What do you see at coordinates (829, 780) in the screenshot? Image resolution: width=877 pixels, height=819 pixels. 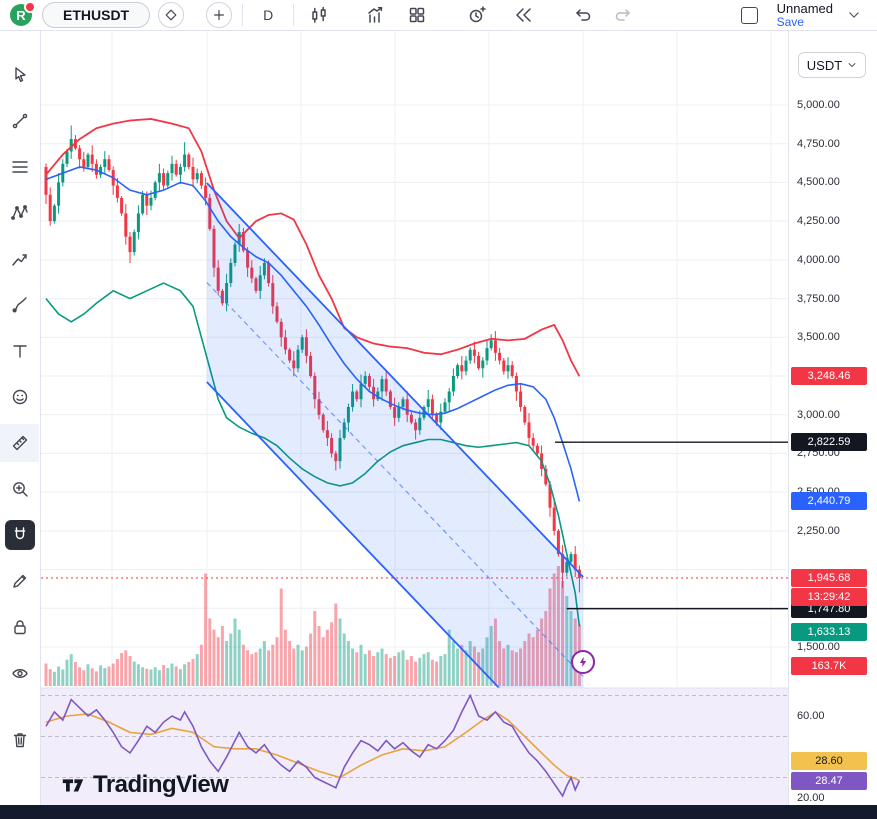 I see `axis-badge: 28.47` at bounding box center [829, 780].